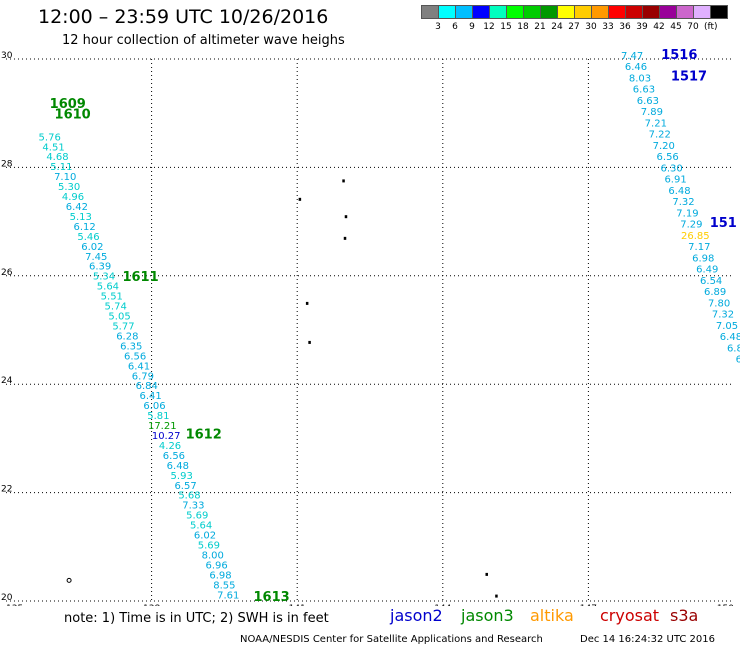 This screenshot has height=650, width=740. Describe the element at coordinates (213, 555) in the screenshot. I see `wave-height-value: 8.00` at that location.